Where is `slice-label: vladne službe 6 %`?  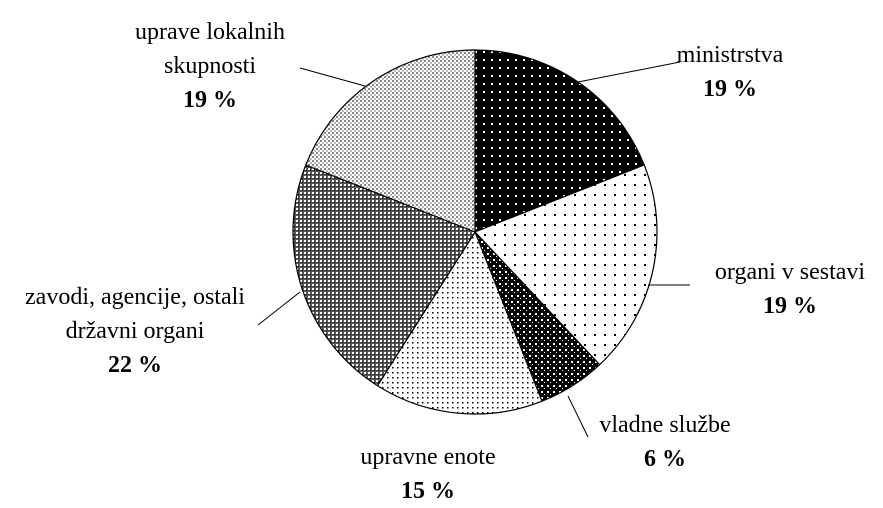 slice-label: vladne službe 6 % is located at coordinates (665, 442).